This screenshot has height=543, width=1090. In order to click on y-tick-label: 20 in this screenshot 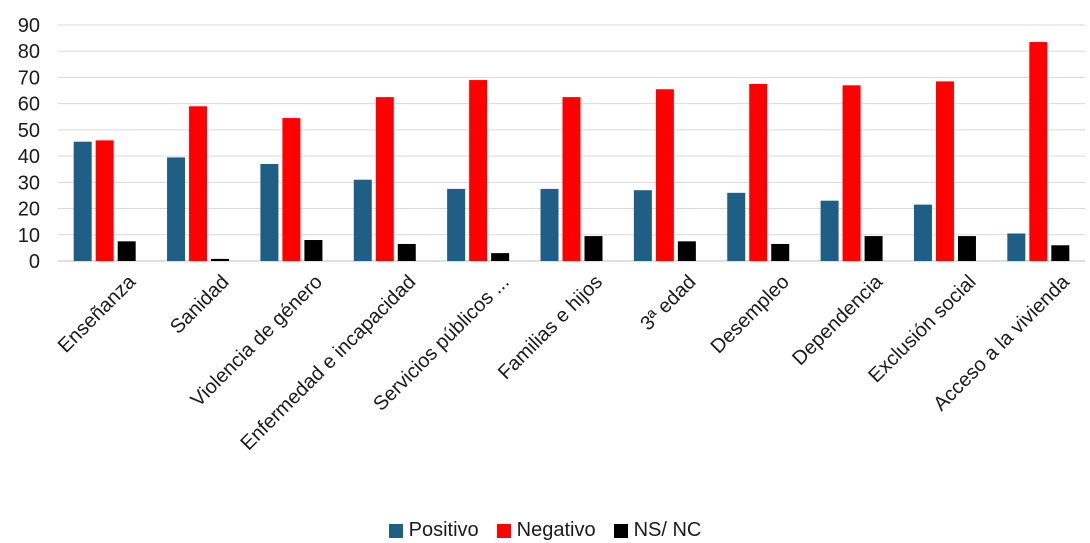, I will do `click(29, 210)`.